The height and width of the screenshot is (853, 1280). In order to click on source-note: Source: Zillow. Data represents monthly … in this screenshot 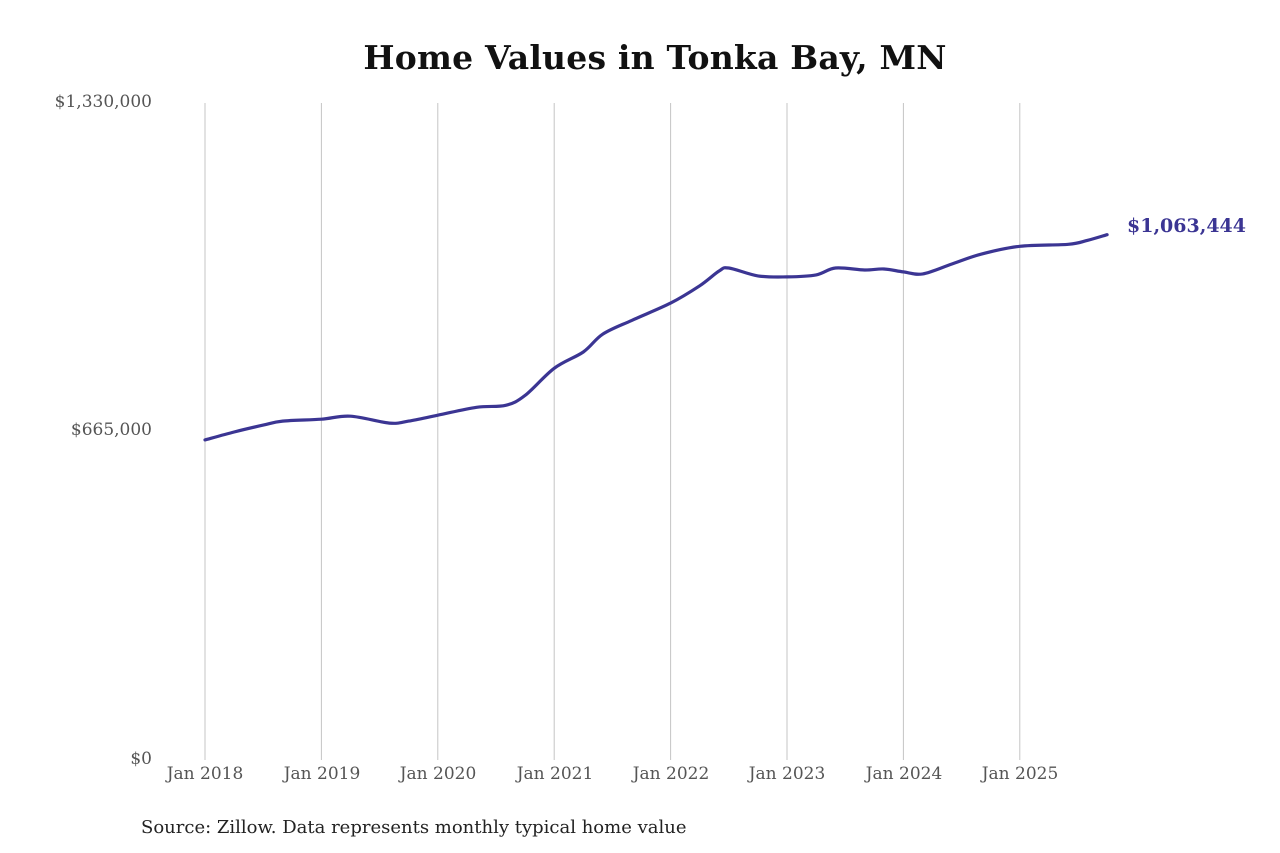, I will do `click(414, 827)`.